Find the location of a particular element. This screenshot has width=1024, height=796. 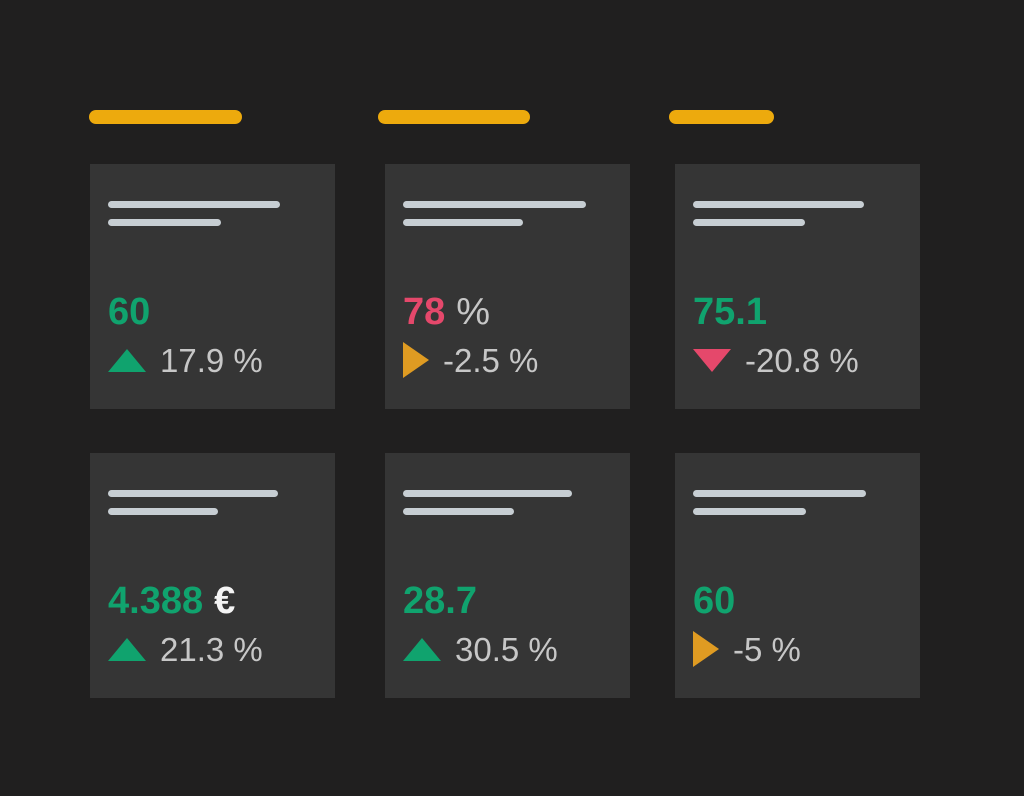

kpi-trend-row: 21.3 % is located at coordinates (212, 649).